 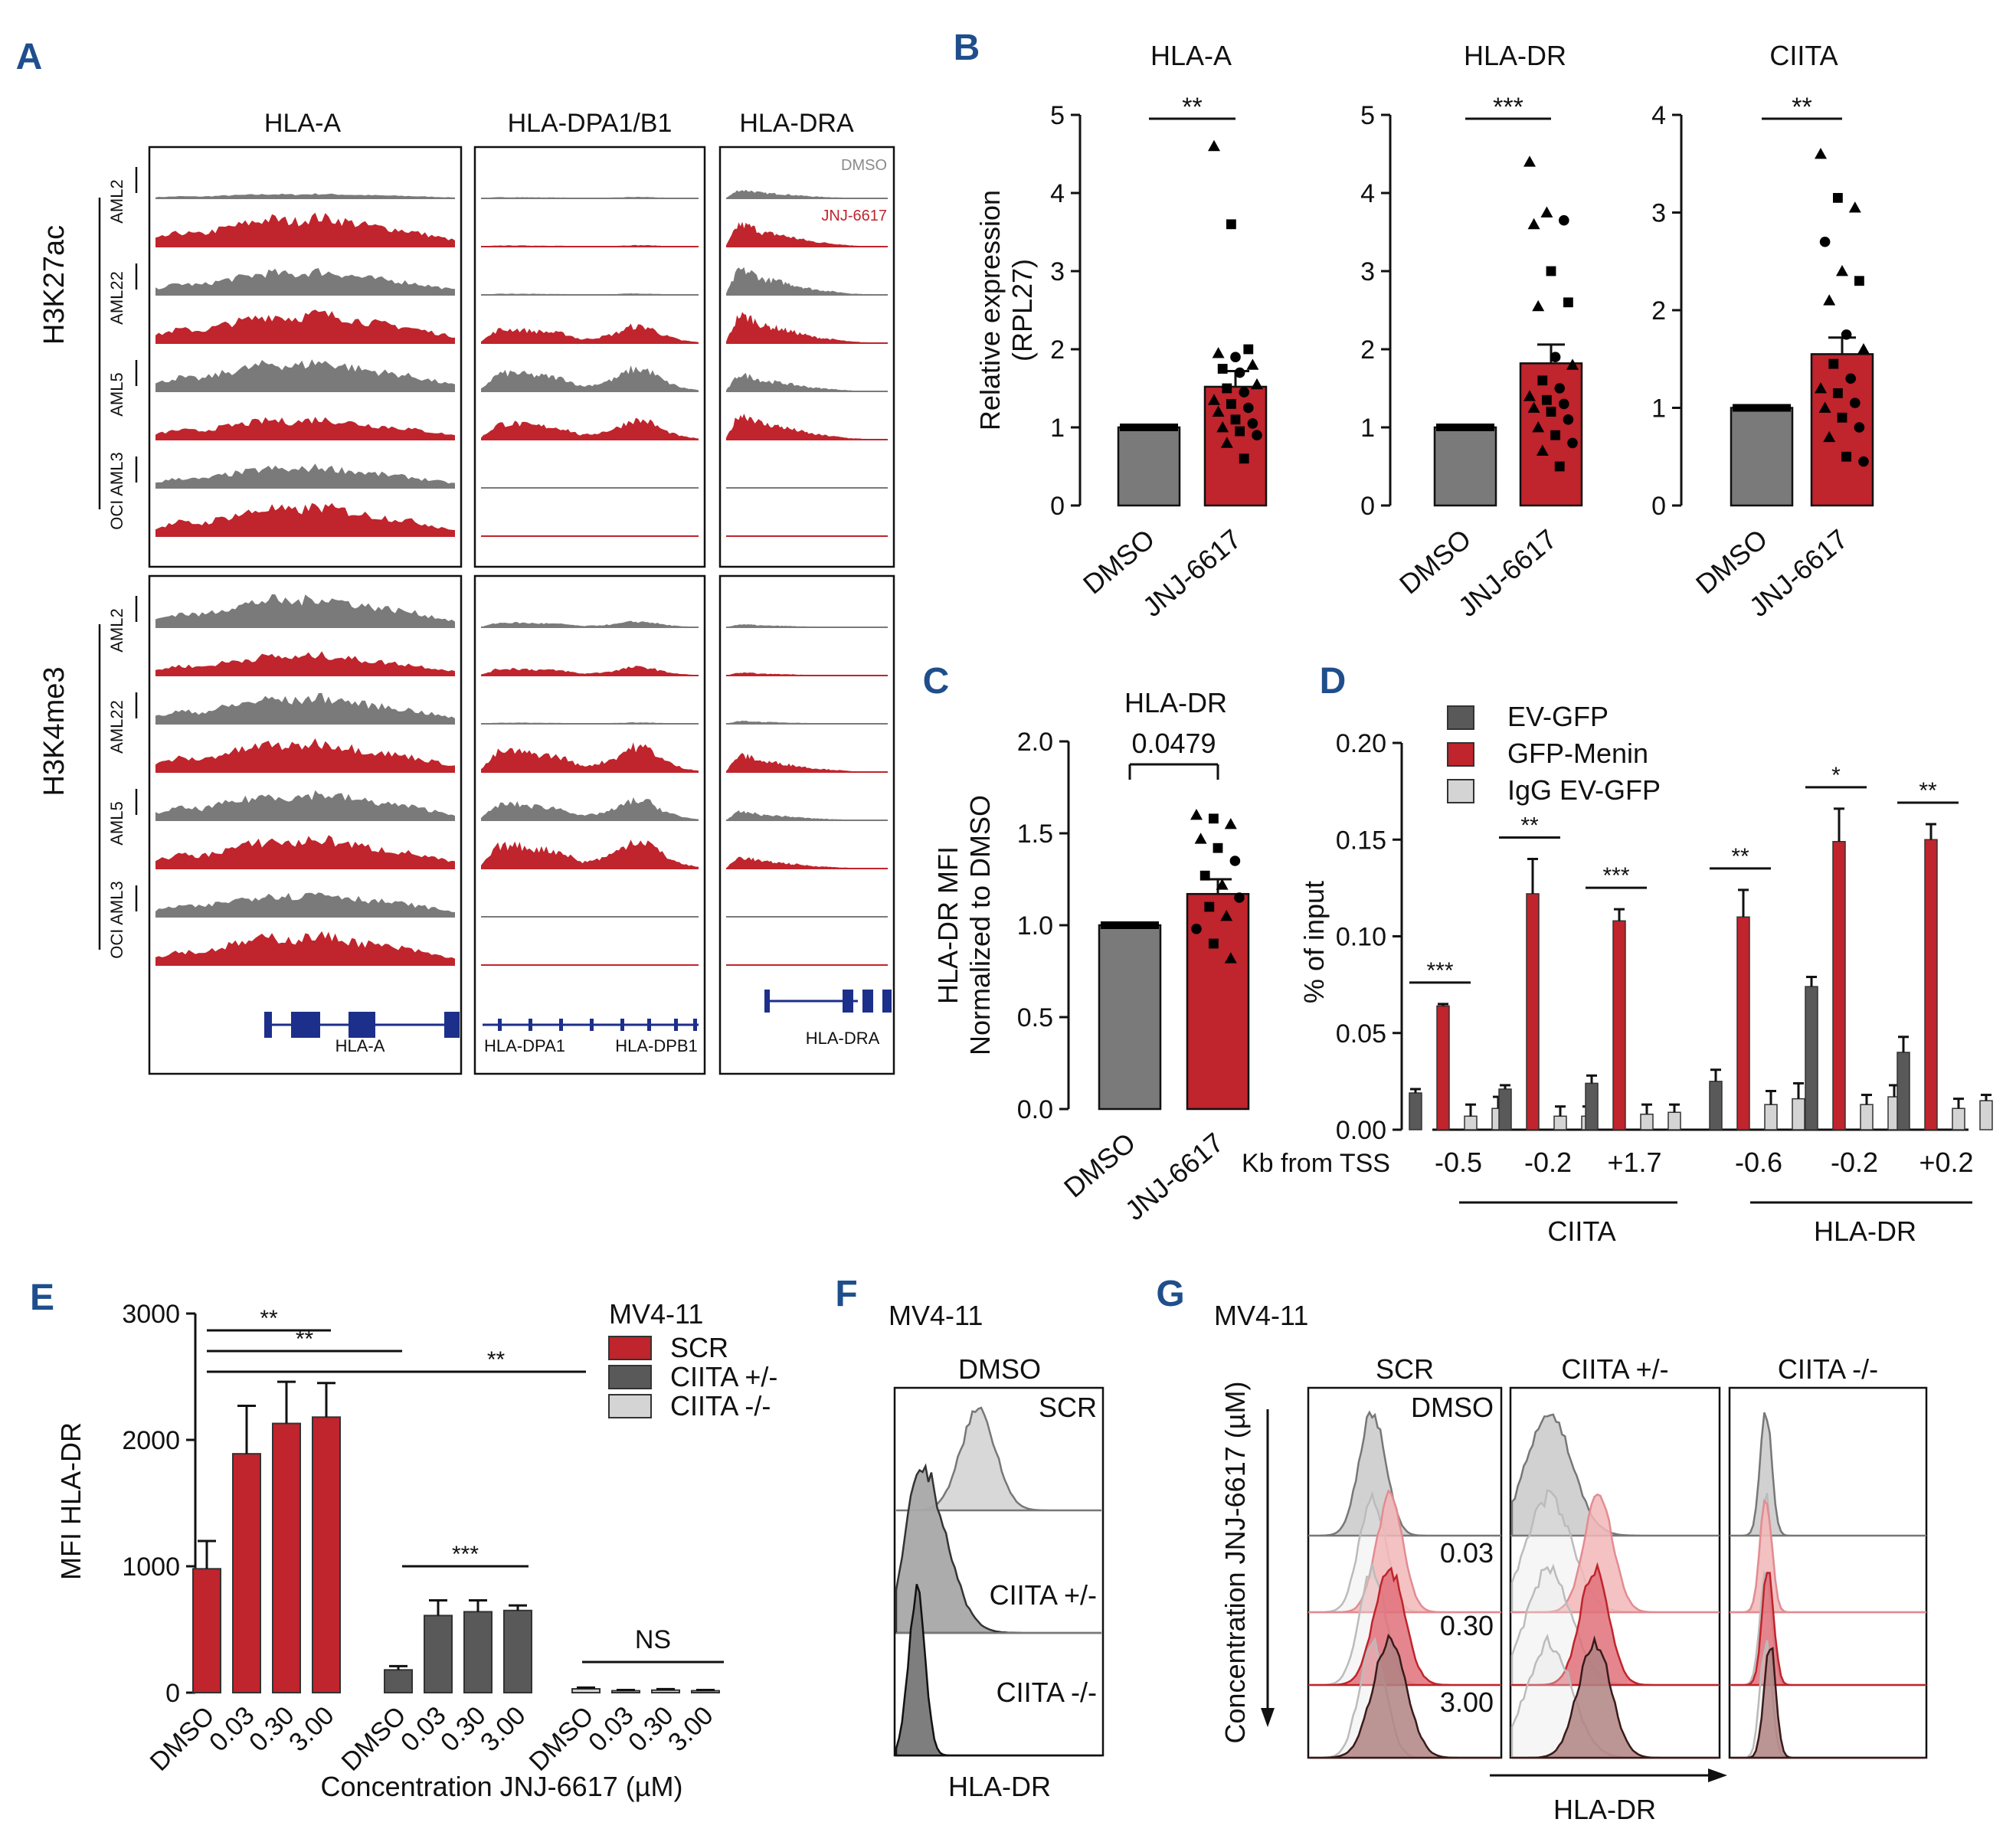 What do you see at coordinates (1803, 55) in the screenshot?
I see `chart-title: CIITA` at bounding box center [1803, 55].